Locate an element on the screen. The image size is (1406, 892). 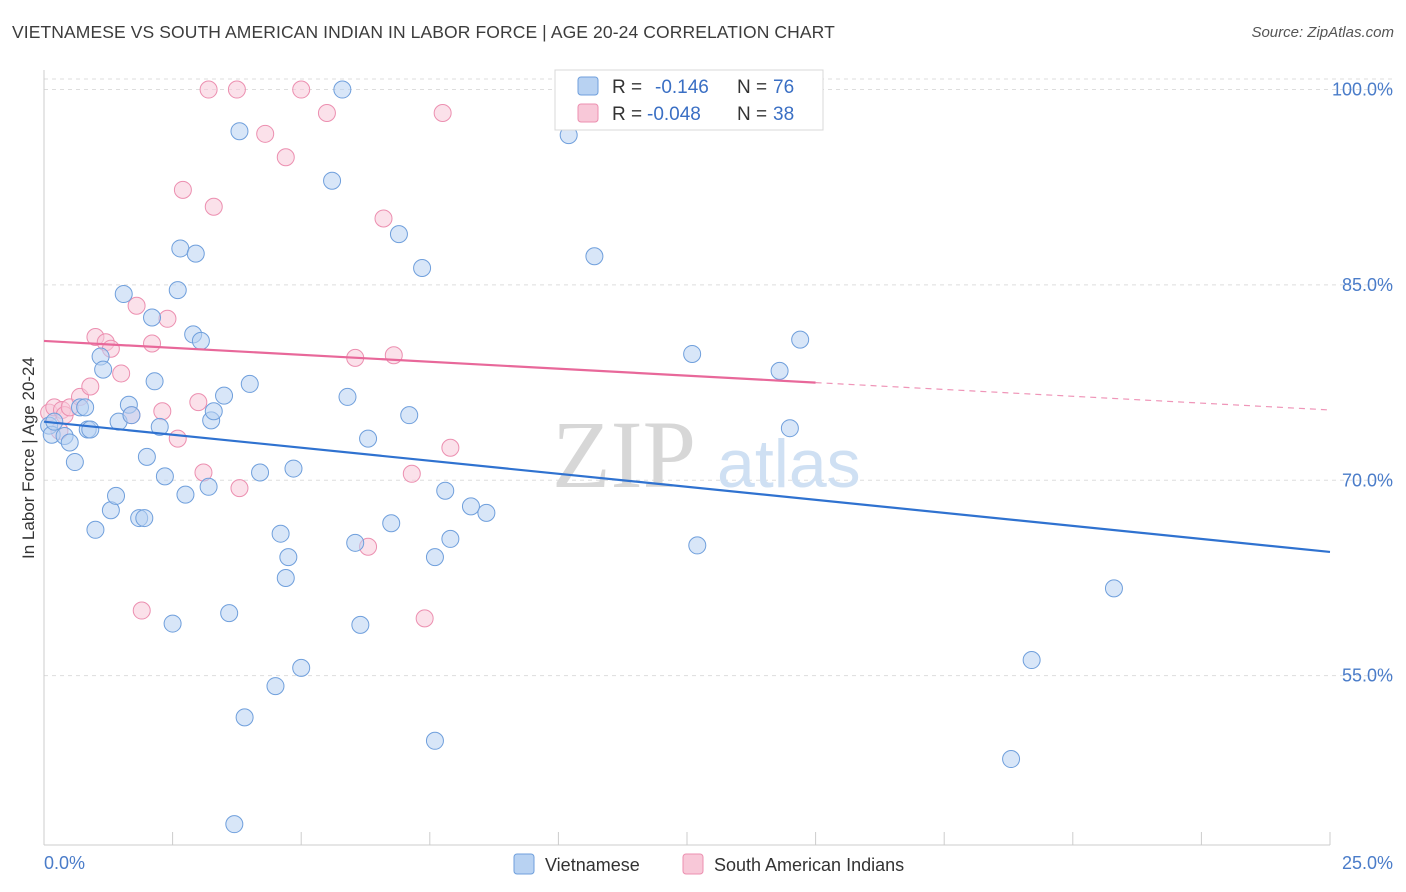
legend-label-south-american-indians: South American Indians is located at coordinates (809, 865).